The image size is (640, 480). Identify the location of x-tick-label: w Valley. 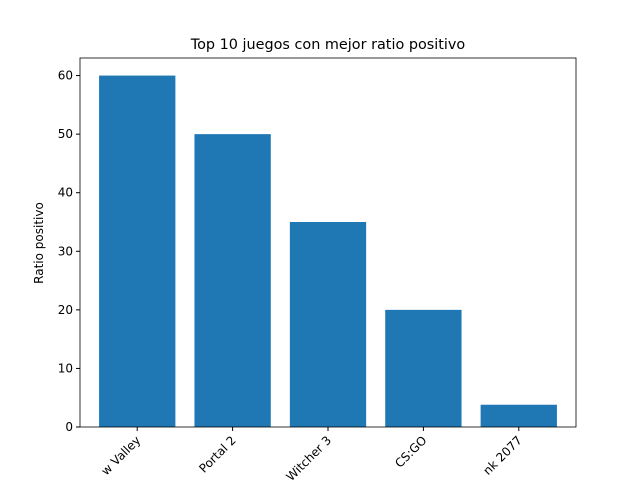
(121, 455).